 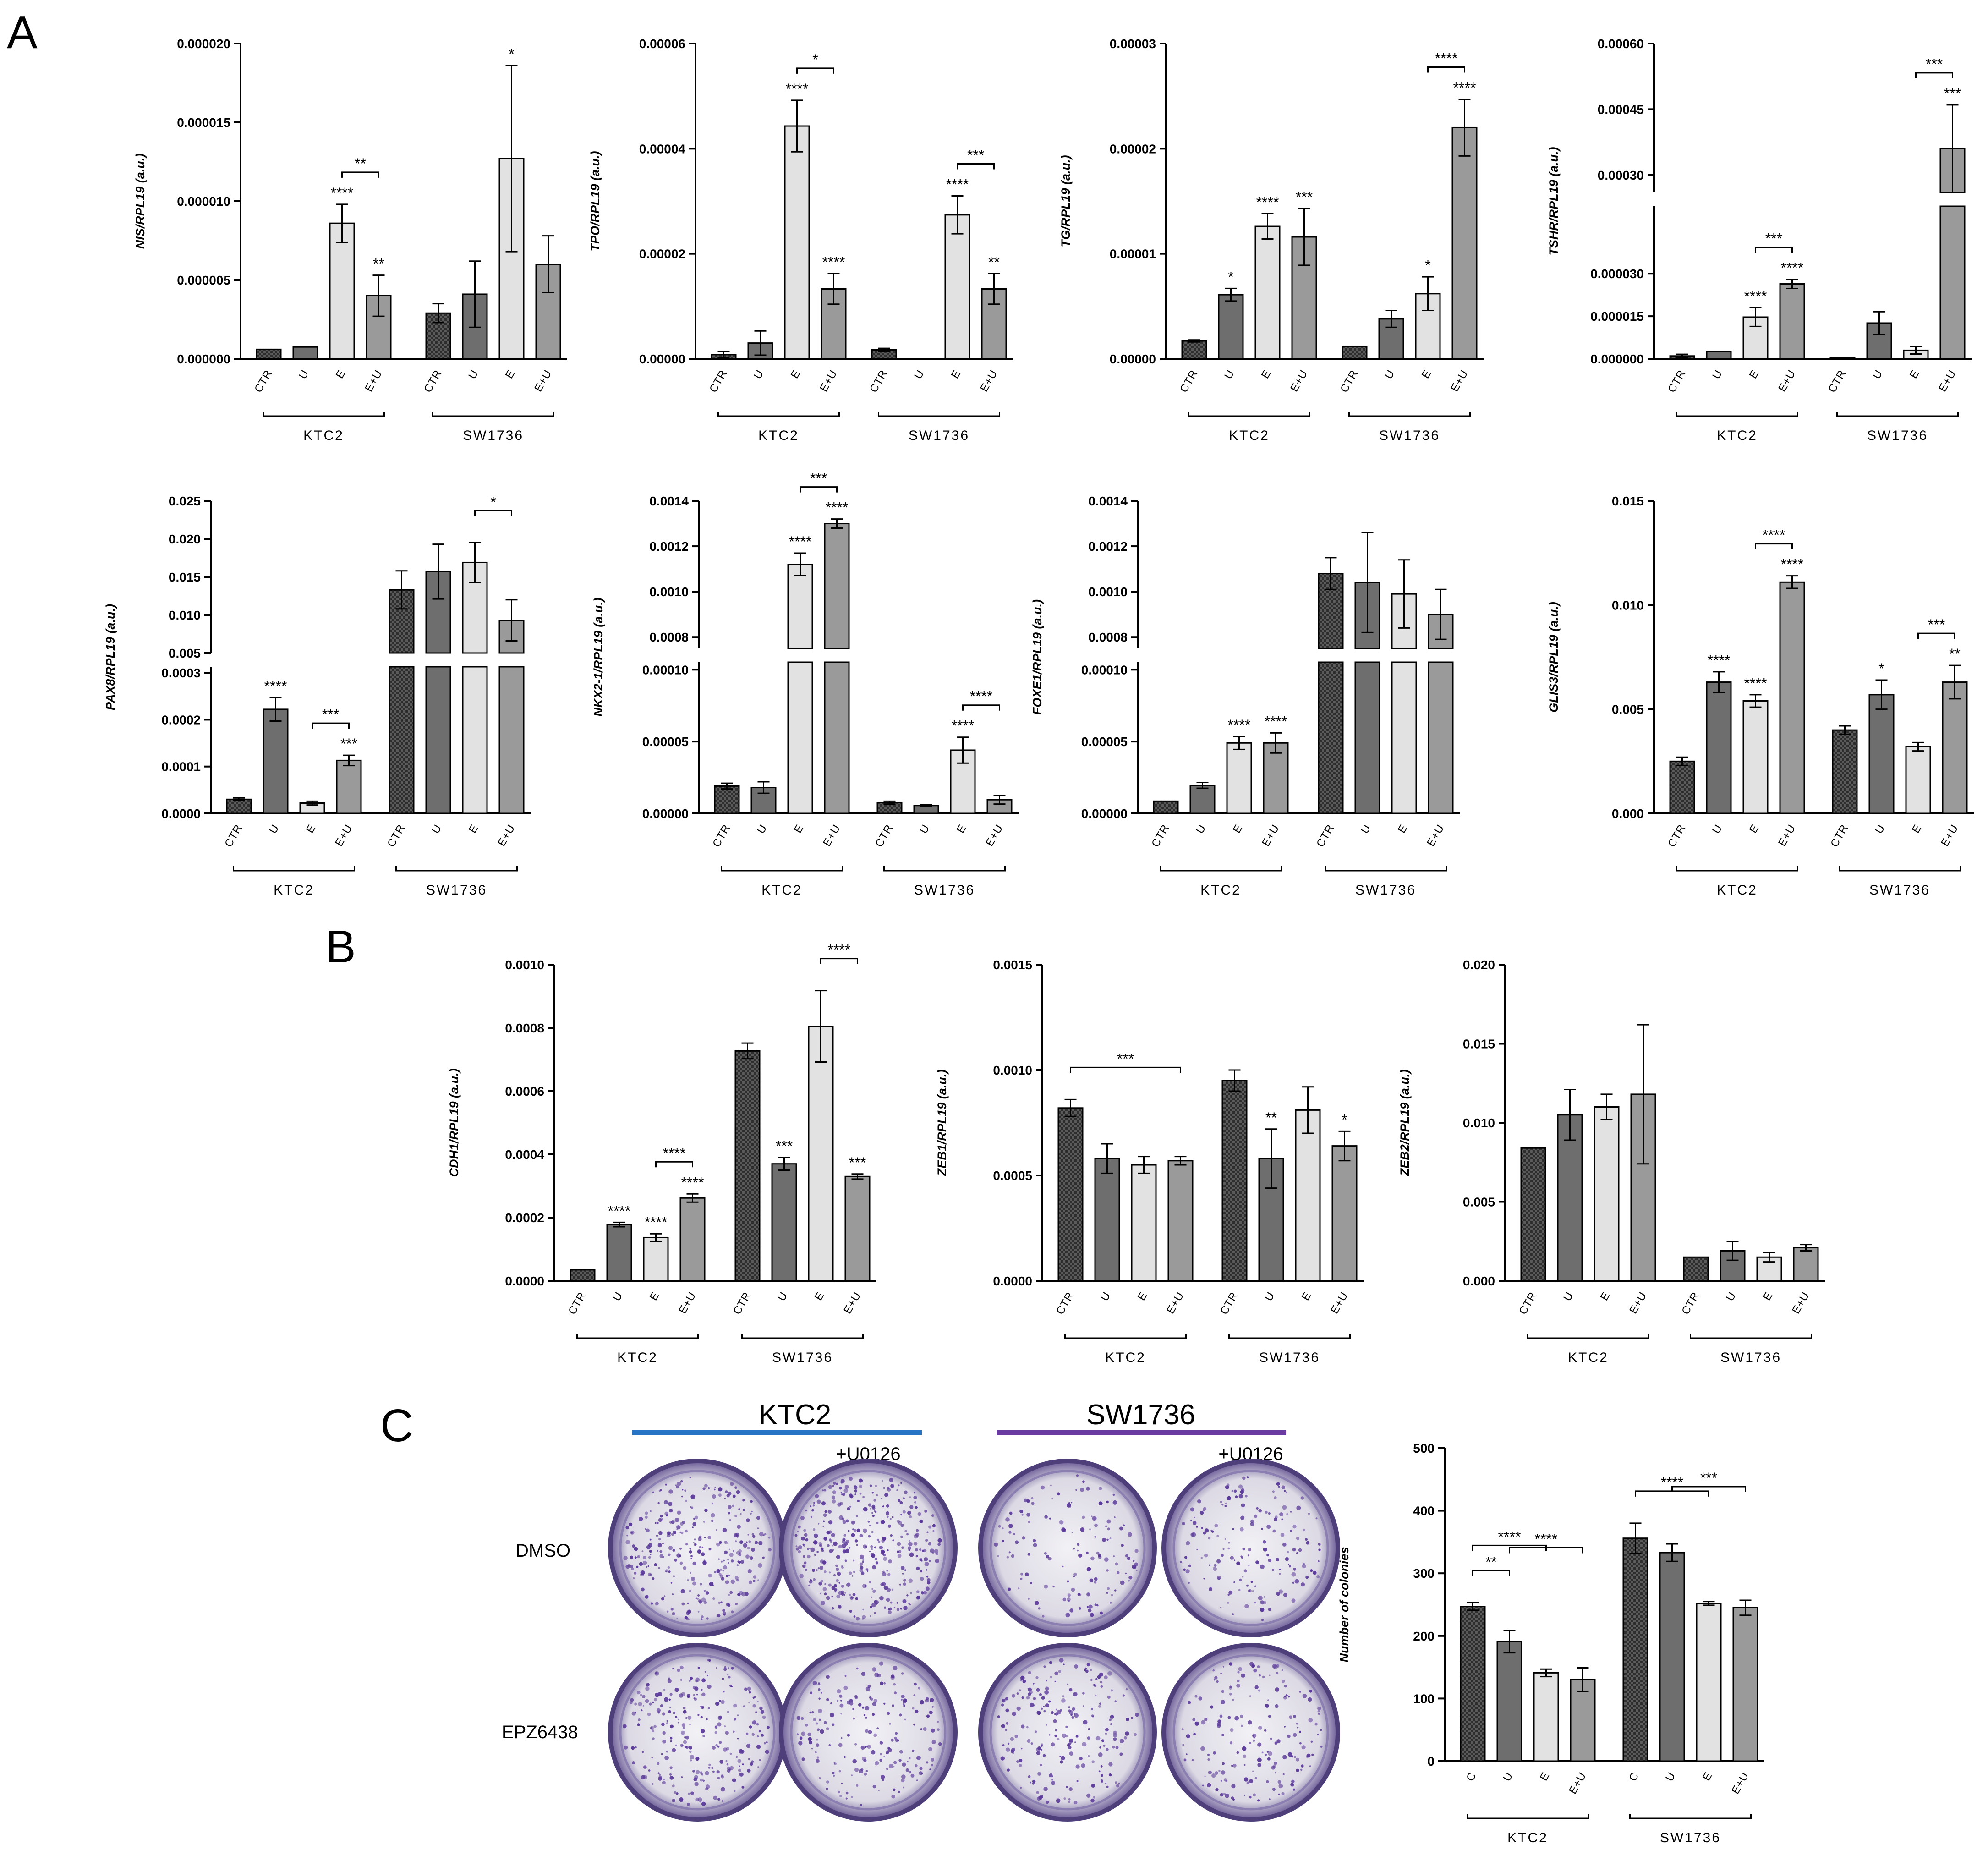 I want to click on y-tick-label: 0.025, so click(x=185, y=501).